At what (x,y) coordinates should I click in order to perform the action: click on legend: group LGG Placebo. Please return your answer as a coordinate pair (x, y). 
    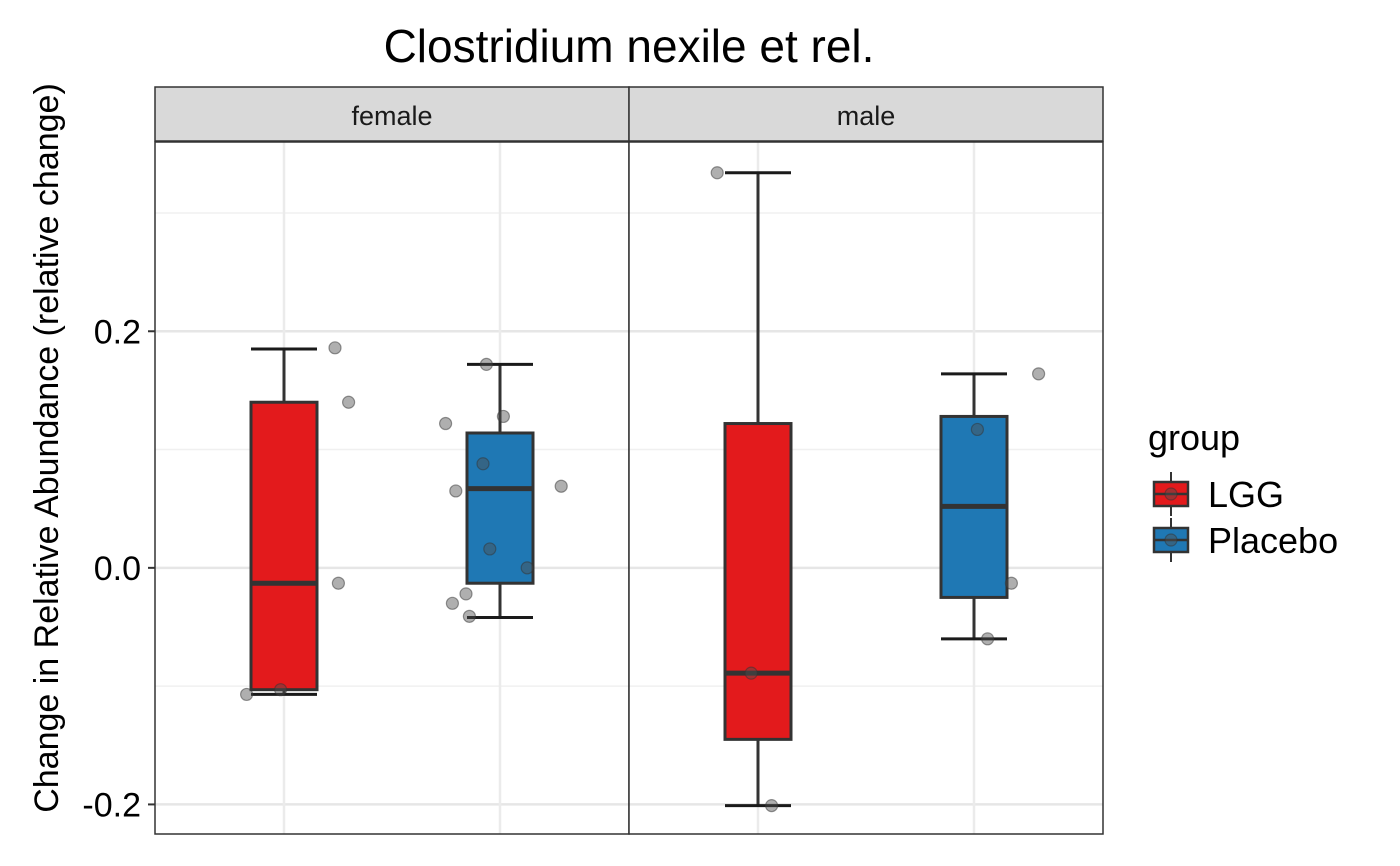
    Looking at the image, I should click on (1243, 489).